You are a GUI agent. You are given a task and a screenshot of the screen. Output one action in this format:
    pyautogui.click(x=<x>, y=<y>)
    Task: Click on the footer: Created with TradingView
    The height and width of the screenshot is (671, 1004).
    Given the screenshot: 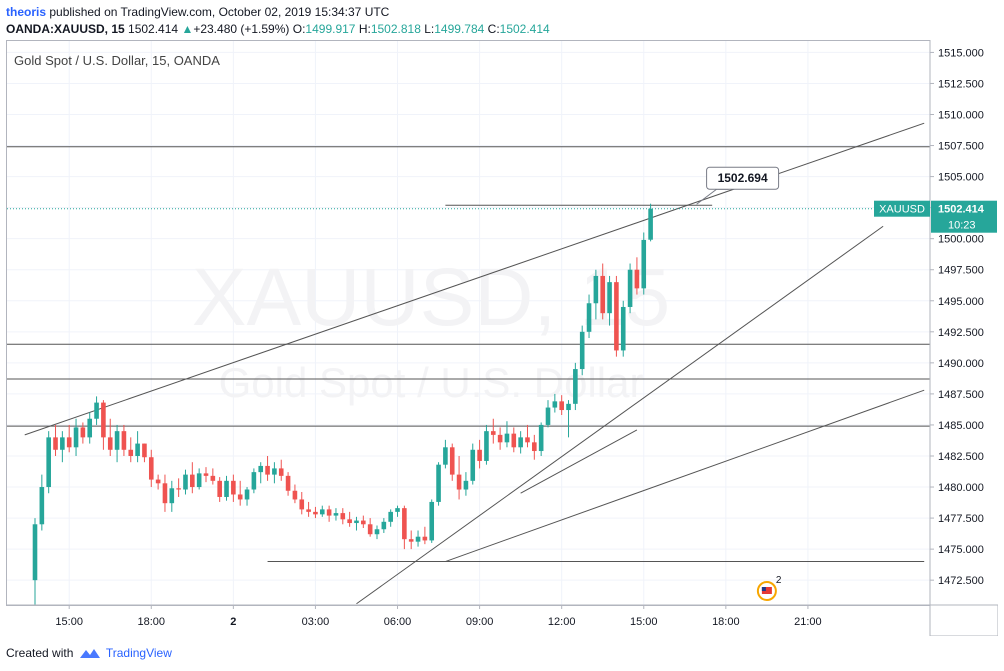 What is the action you would take?
    pyautogui.click(x=89, y=653)
    